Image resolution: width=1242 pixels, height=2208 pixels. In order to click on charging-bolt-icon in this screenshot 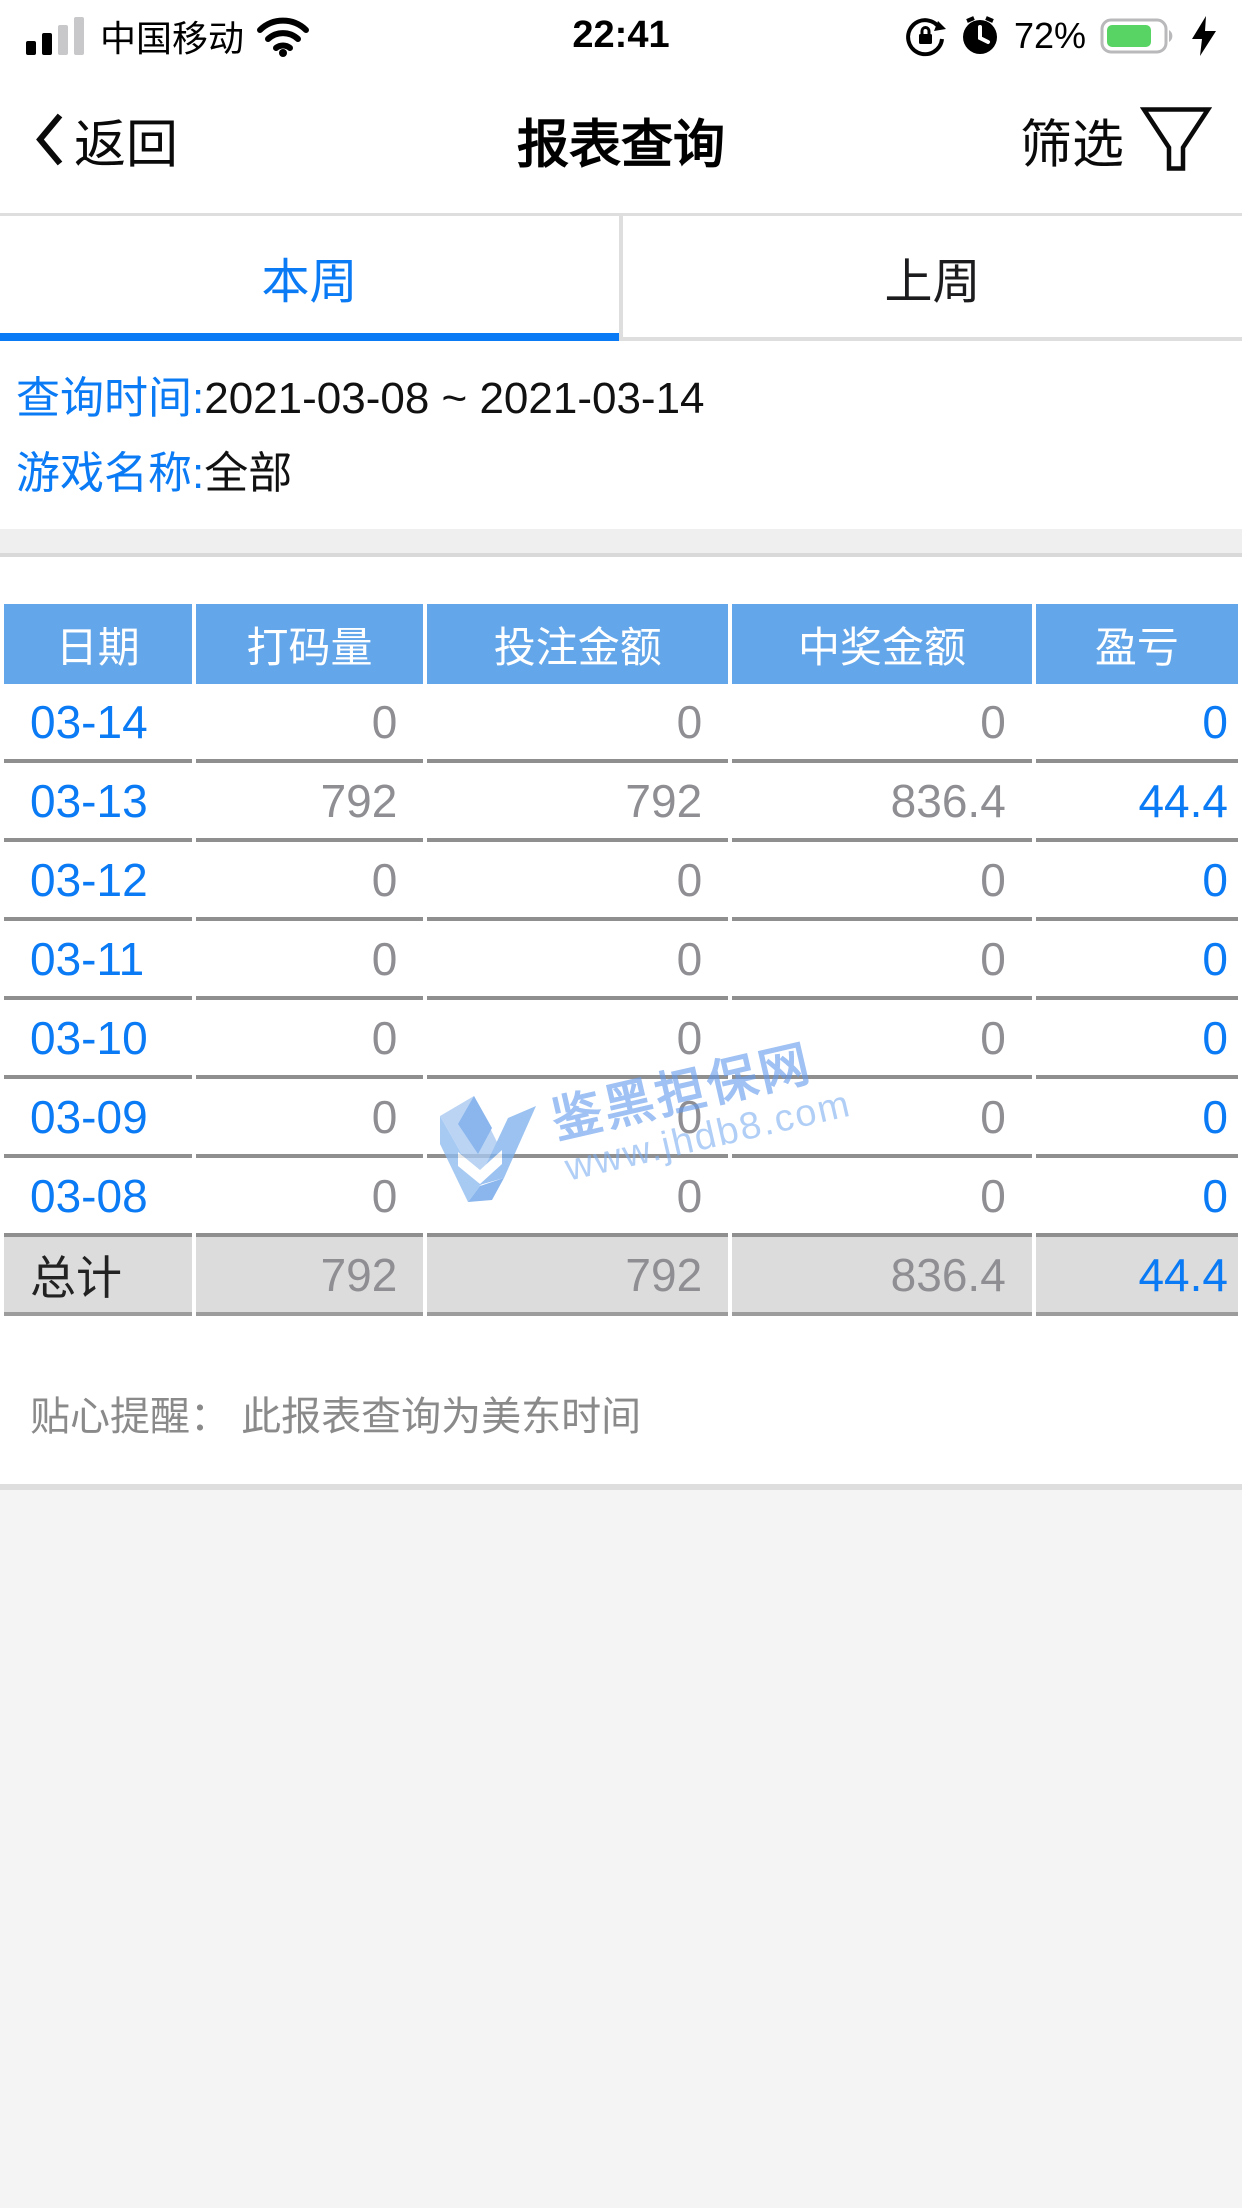, I will do `click(1204, 36)`.